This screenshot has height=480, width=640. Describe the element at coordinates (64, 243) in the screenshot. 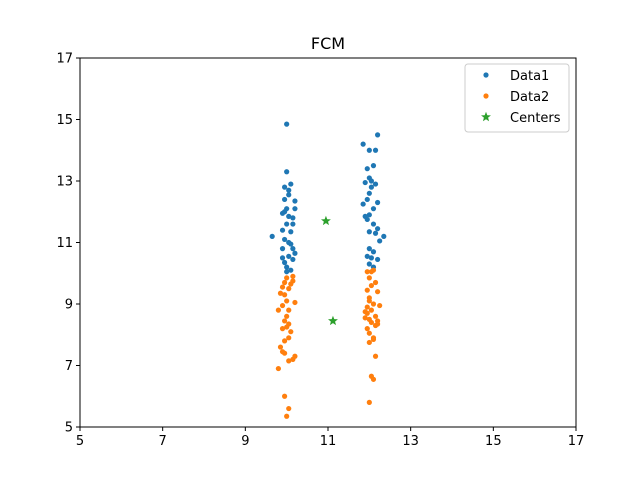

I see `y-tick-label: 11` at that location.